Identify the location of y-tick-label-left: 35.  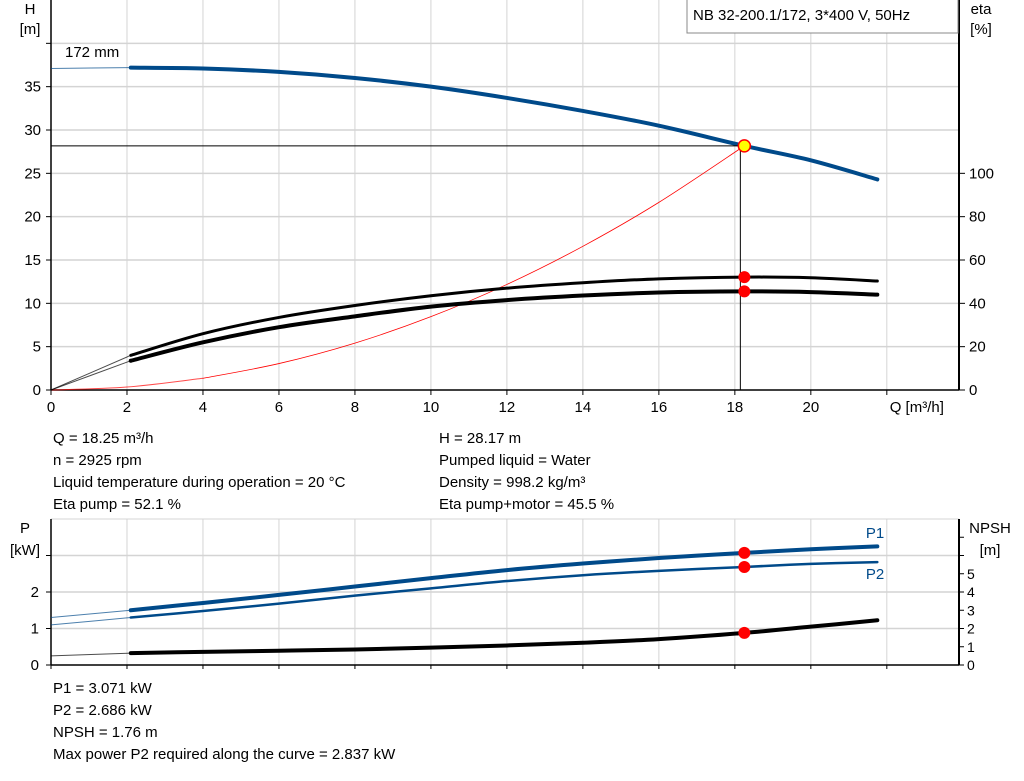
(32, 87).